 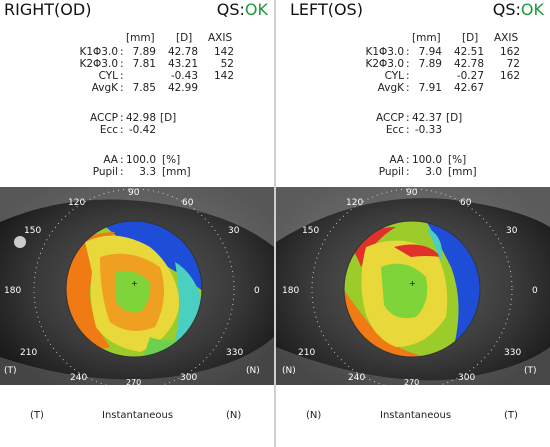 I want to click on footer-right-marker: (N), so click(x=234, y=415).